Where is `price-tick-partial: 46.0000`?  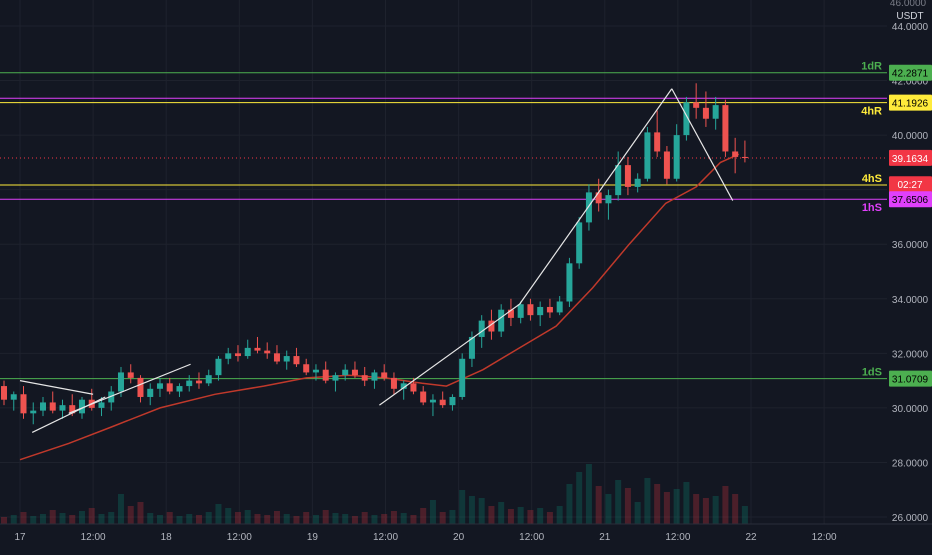
price-tick-partial: 46.0000 is located at coordinates (908, 4).